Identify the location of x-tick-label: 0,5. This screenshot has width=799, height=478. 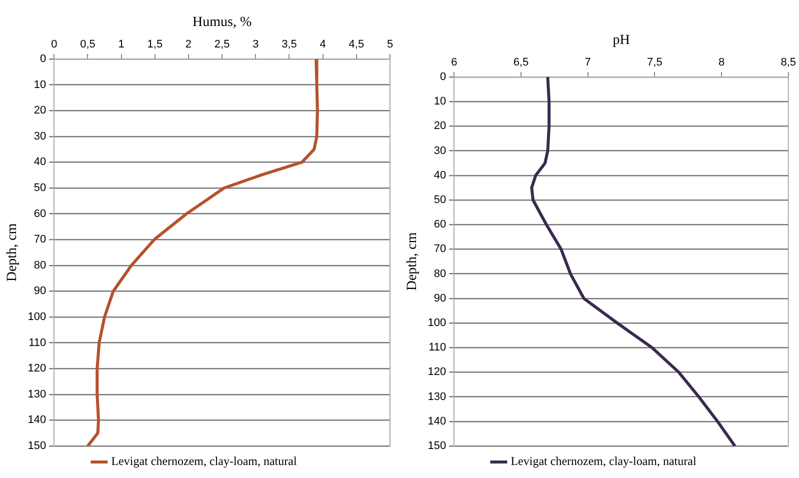
(88, 44).